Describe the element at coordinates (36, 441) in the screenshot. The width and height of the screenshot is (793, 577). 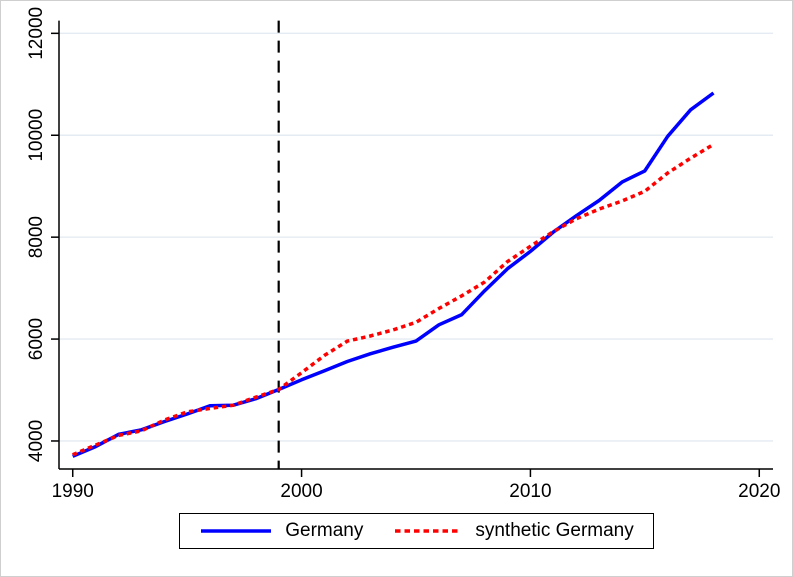
I see `y-tick-label: 4000` at that location.